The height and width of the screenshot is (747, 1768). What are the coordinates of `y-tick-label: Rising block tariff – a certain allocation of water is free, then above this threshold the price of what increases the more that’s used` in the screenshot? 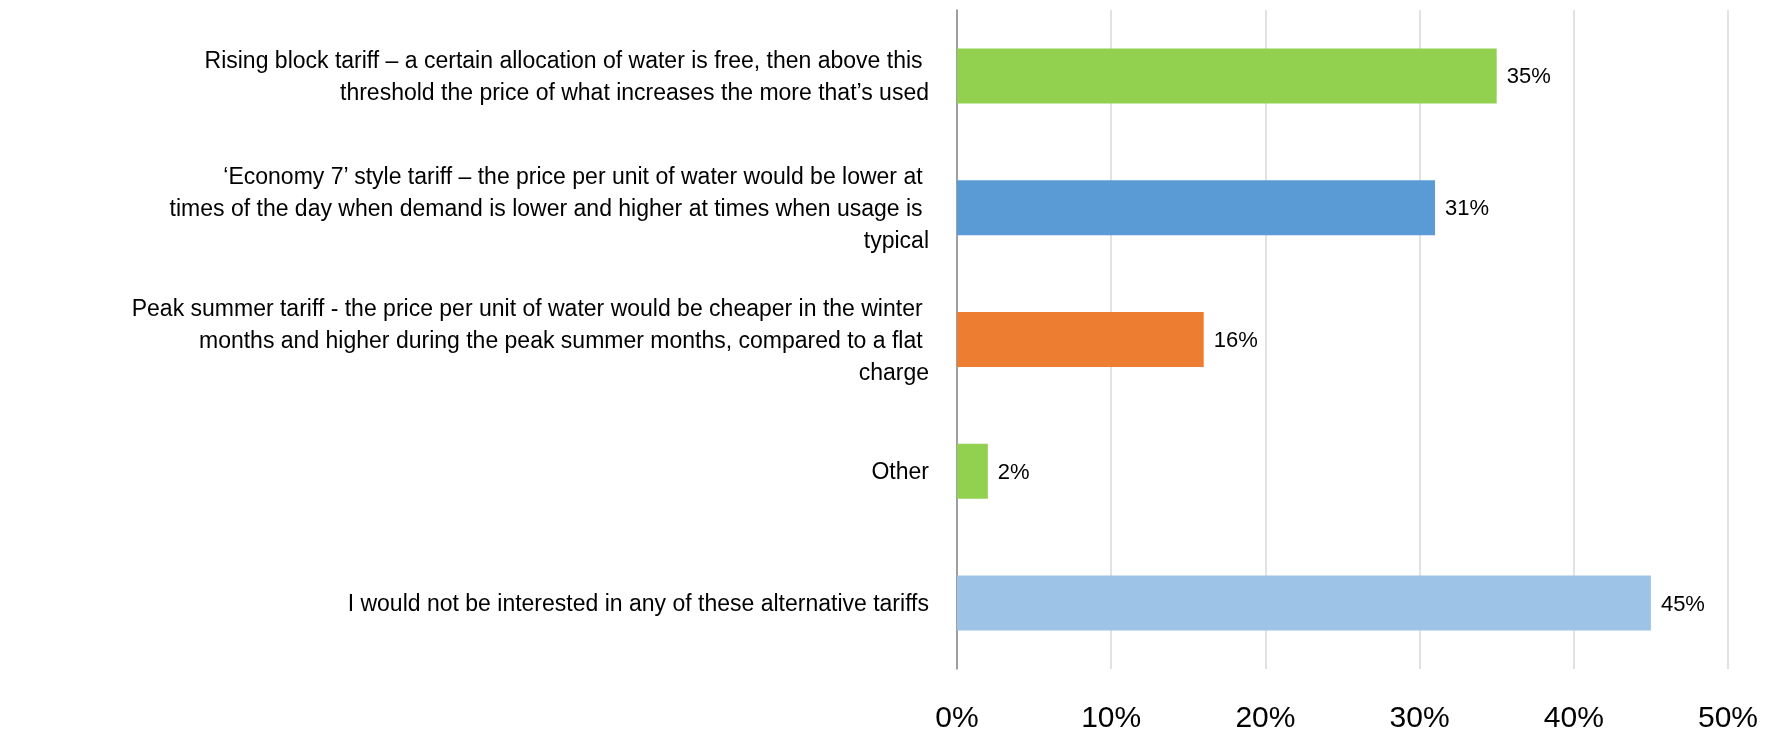 It's located at (566, 75).